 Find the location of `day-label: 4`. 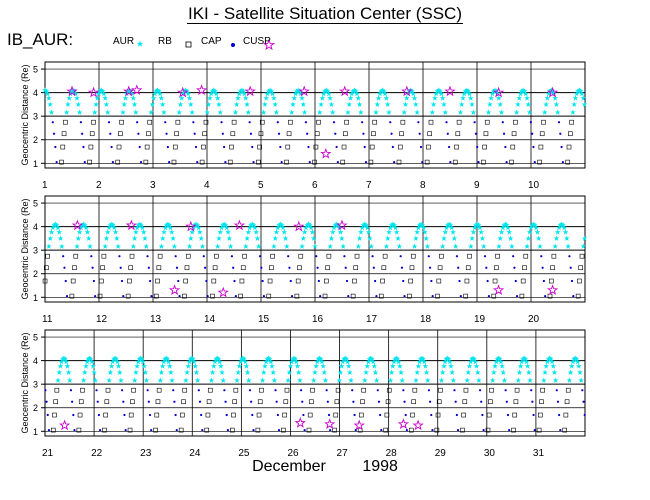

day-label: 4 is located at coordinates (207, 185).